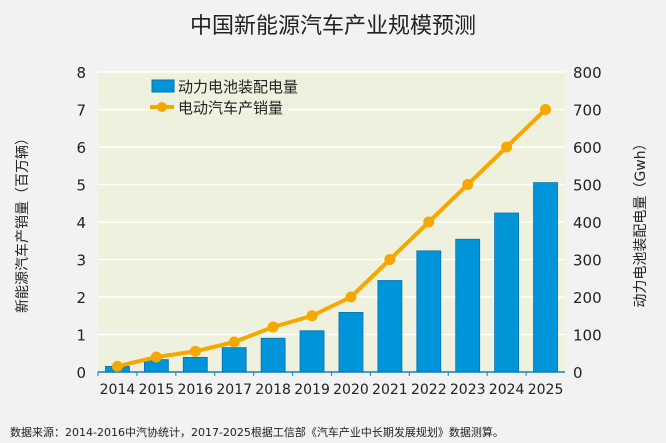 The width and height of the screenshot is (666, 443). Describe the element at coordinates (81, 261) in the screenshot. I see `y-tick-left: 3` at that location.